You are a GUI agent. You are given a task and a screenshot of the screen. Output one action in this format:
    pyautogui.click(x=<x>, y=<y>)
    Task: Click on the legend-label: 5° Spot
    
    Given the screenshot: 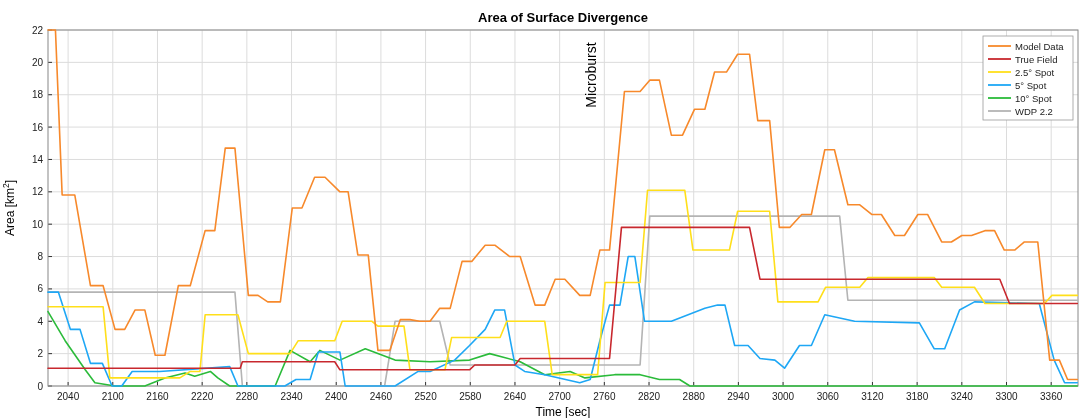 What is the action you would take?
    pyautogui.click(x=1031, y=85)
    